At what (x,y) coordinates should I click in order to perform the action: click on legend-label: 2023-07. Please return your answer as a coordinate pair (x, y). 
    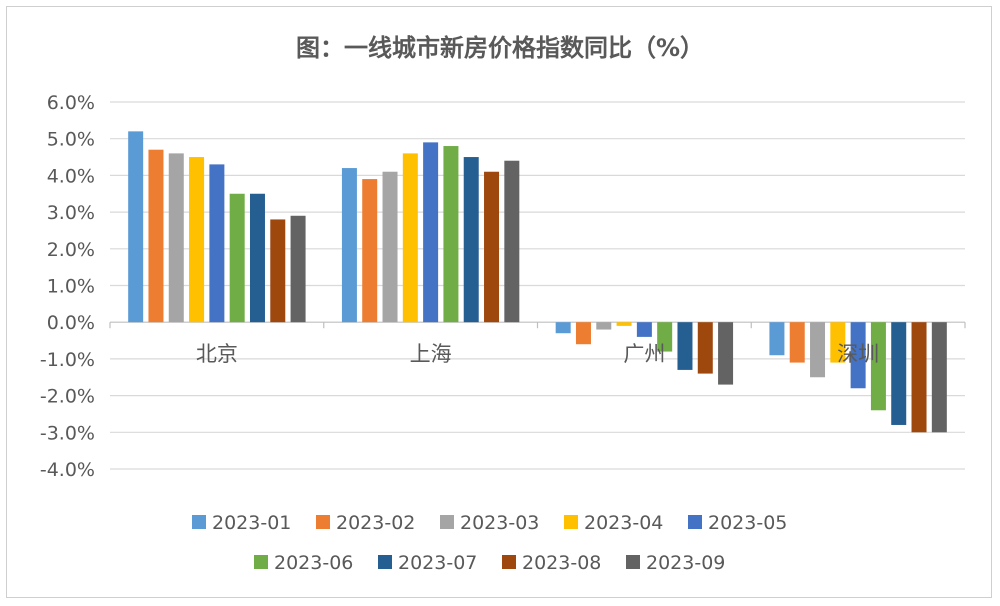
    Looking at the image, I should click on (437, 563).